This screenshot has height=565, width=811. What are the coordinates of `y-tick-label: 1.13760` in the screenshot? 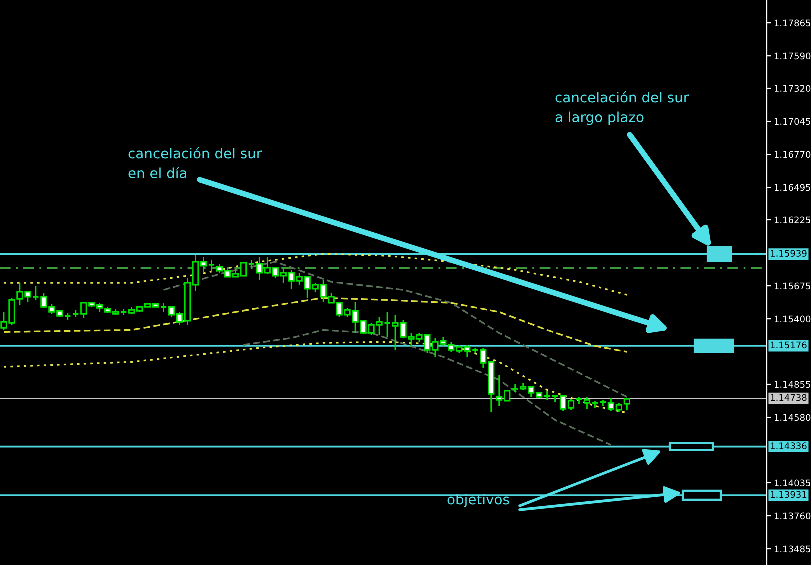 It's located at (792, 516).